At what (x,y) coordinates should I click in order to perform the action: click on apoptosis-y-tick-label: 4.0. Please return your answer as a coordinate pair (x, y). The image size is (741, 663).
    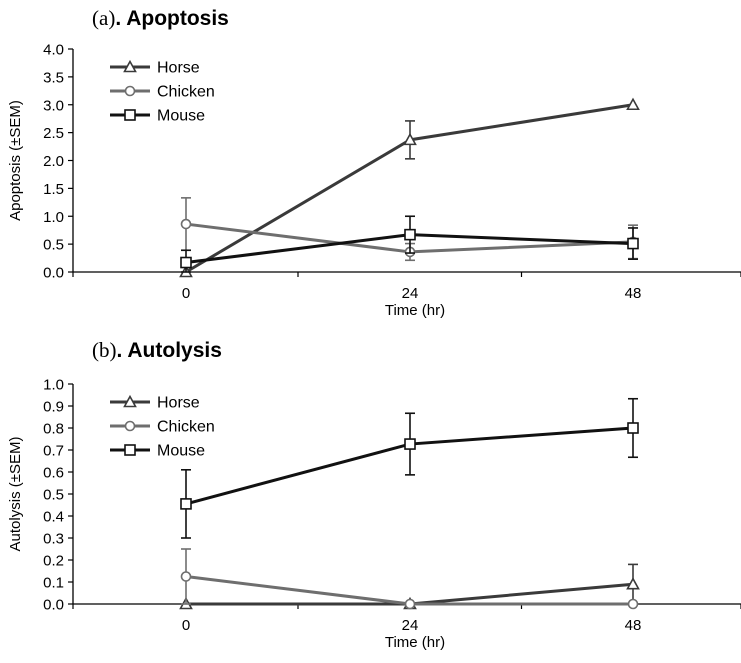
    Looking at the image, I should click on (53, 50).